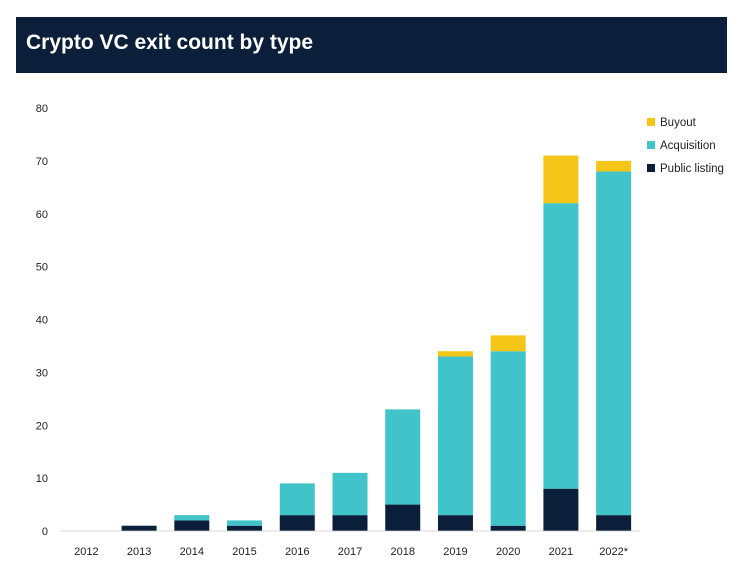 Image resolution: width=741 pixels, height=583 pixels. Describe the element at coordinates (192, 518) in the screenshot. I see `bar-acquisition-2014` at that location.